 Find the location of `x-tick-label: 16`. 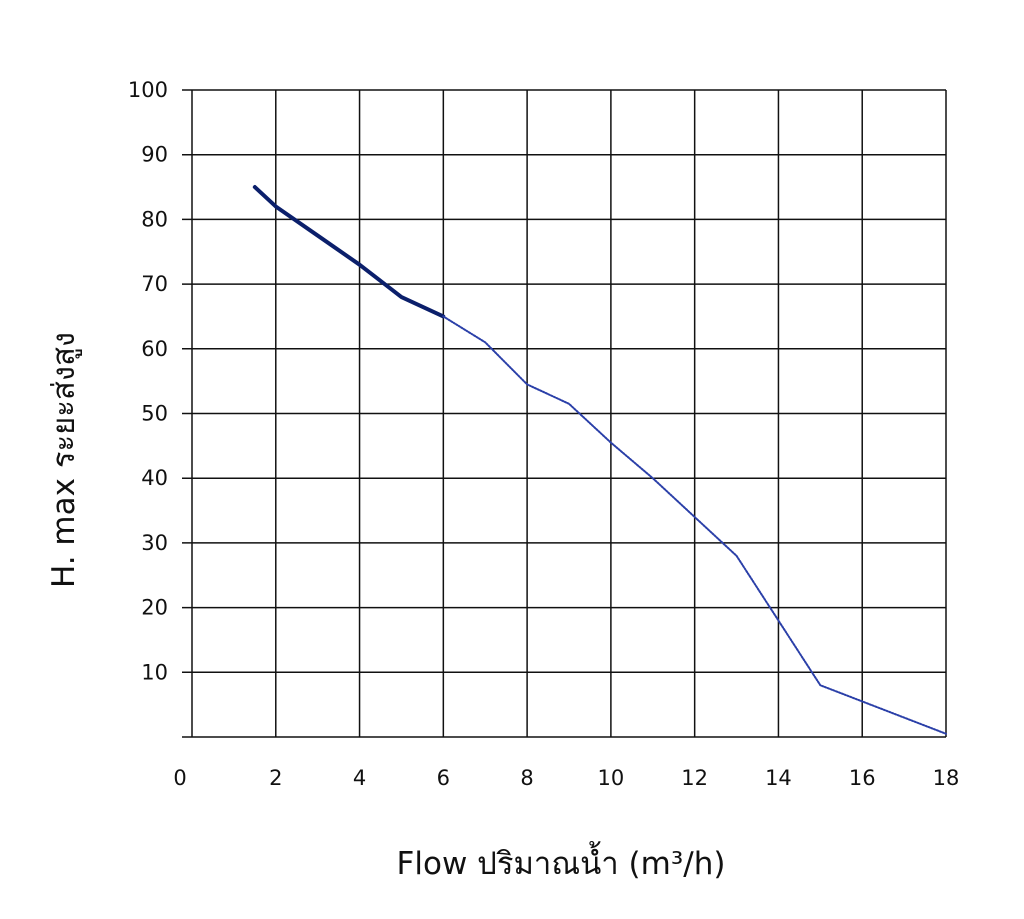

x-tick-label: 16 is located at coordinates (862, 778).